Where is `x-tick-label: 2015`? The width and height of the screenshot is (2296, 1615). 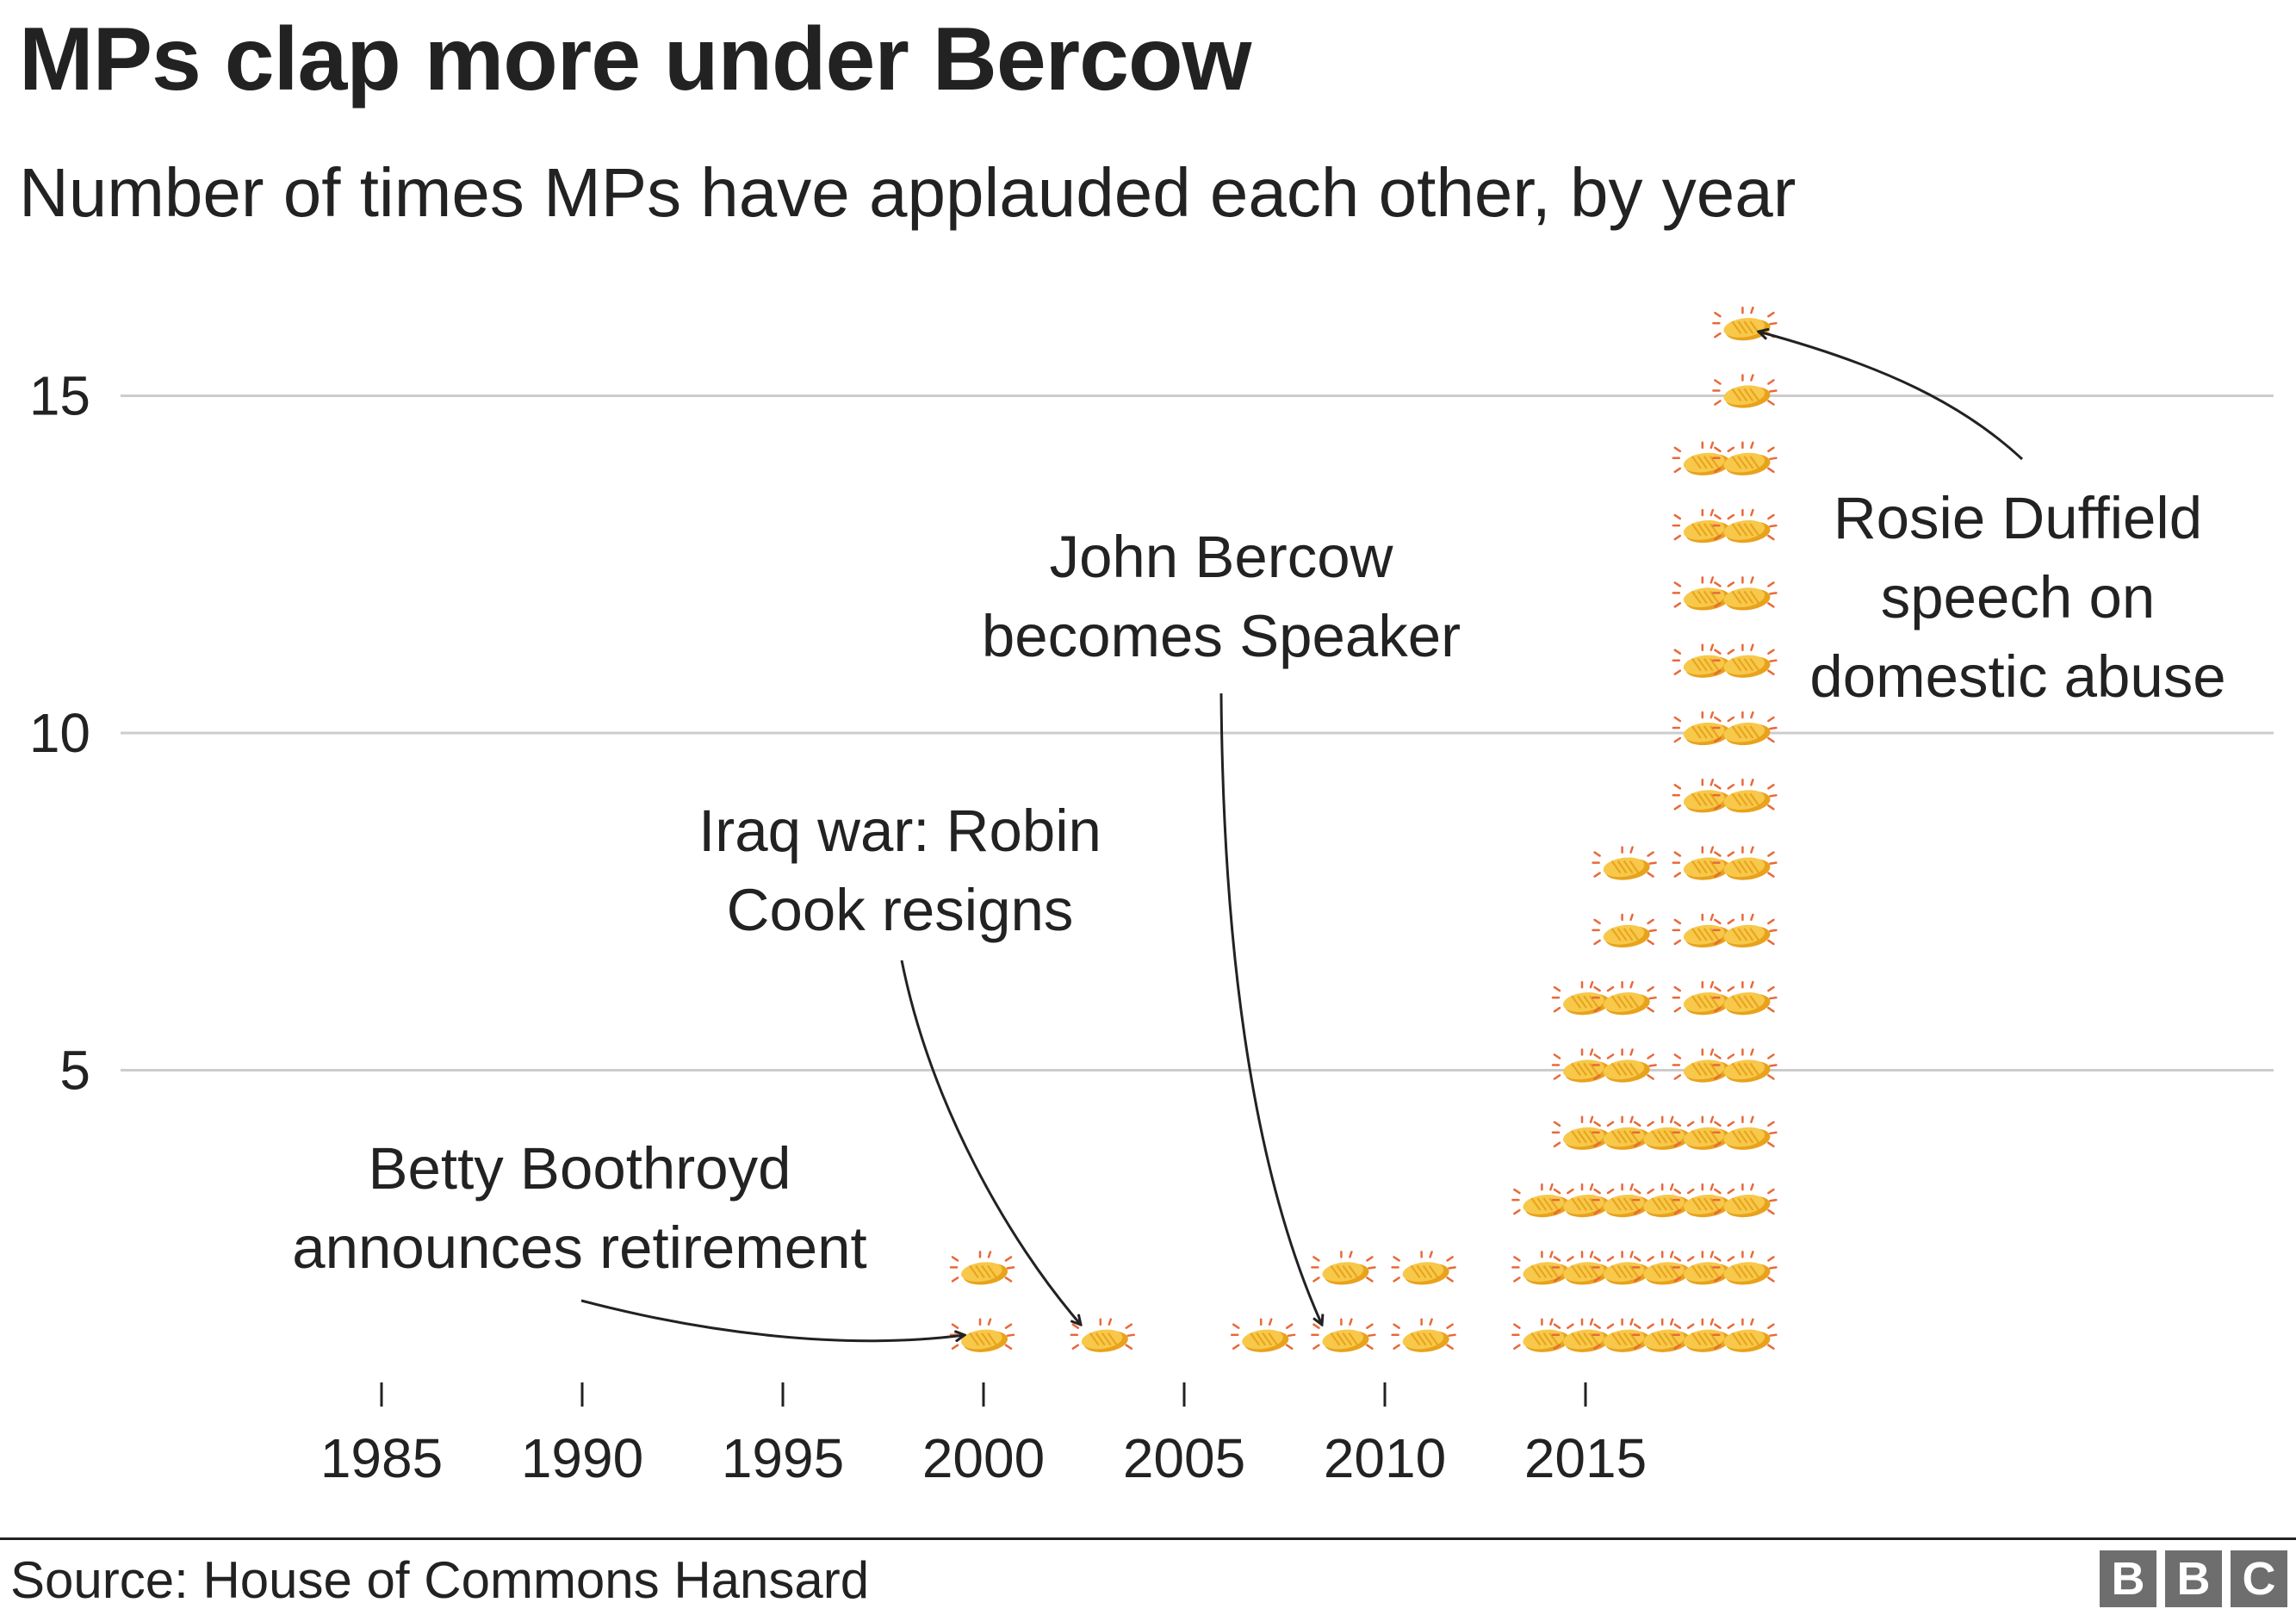
x-tick-label: 2015 is located at coordinates (1585, 1458).